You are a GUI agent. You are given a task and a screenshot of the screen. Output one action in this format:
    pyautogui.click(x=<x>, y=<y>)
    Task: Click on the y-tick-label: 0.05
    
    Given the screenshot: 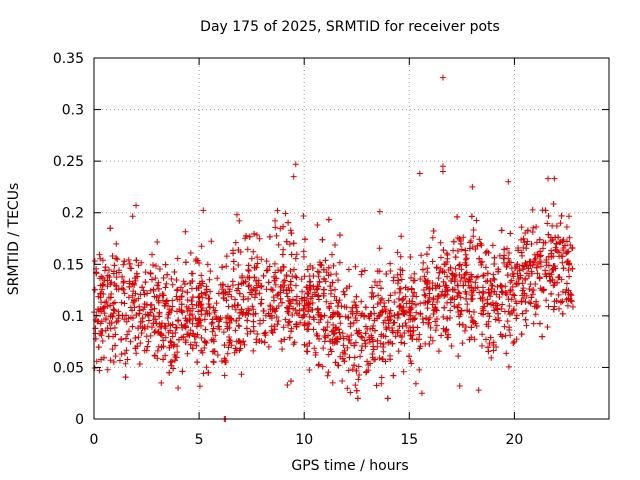 What is the action you would take?
    pyautogui.click(x=68, y=368)
    